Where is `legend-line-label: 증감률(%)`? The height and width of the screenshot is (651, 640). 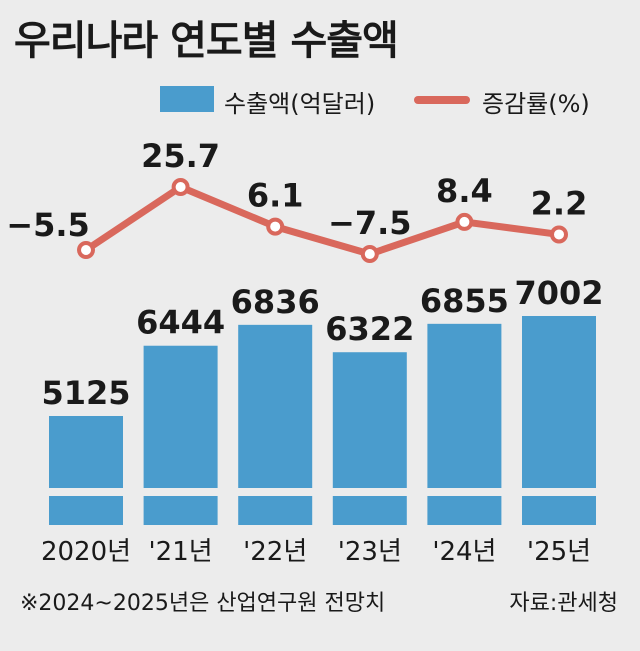 legend-line-label: 증감률(%) is located at coordinates (536, 104).